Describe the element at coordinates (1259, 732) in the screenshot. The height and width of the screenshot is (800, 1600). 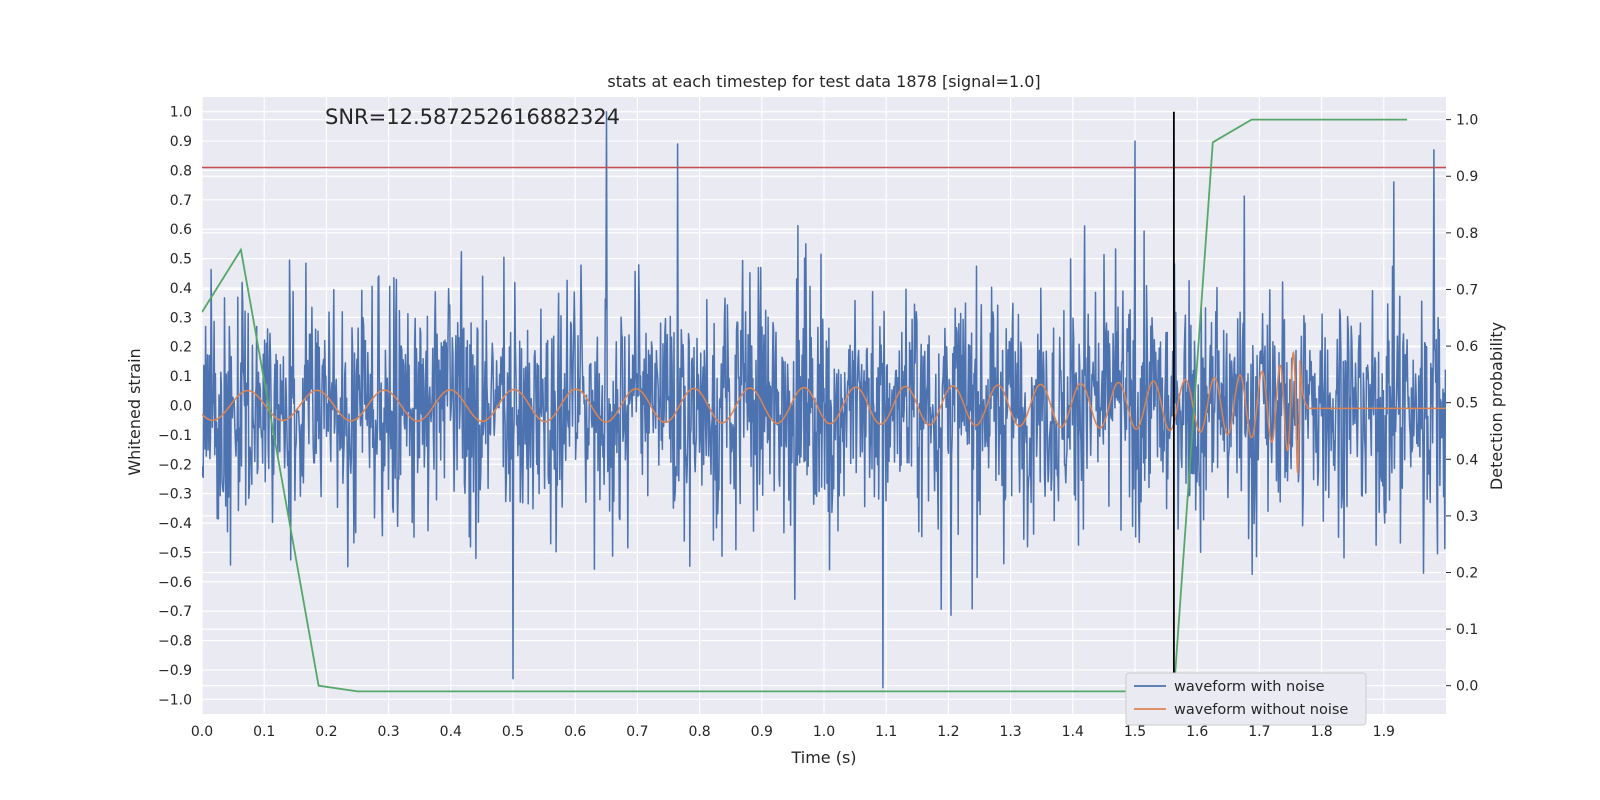
I see `x-tick-label: 1.7` at that location.